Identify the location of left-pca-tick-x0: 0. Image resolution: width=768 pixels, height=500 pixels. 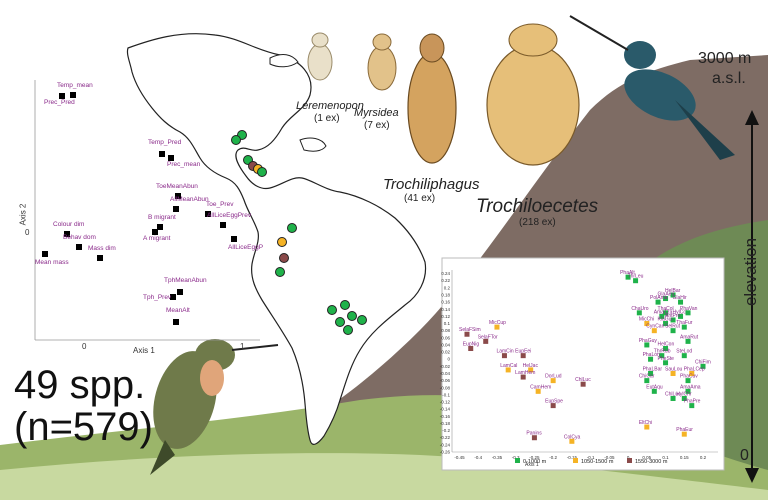
(84, 346).